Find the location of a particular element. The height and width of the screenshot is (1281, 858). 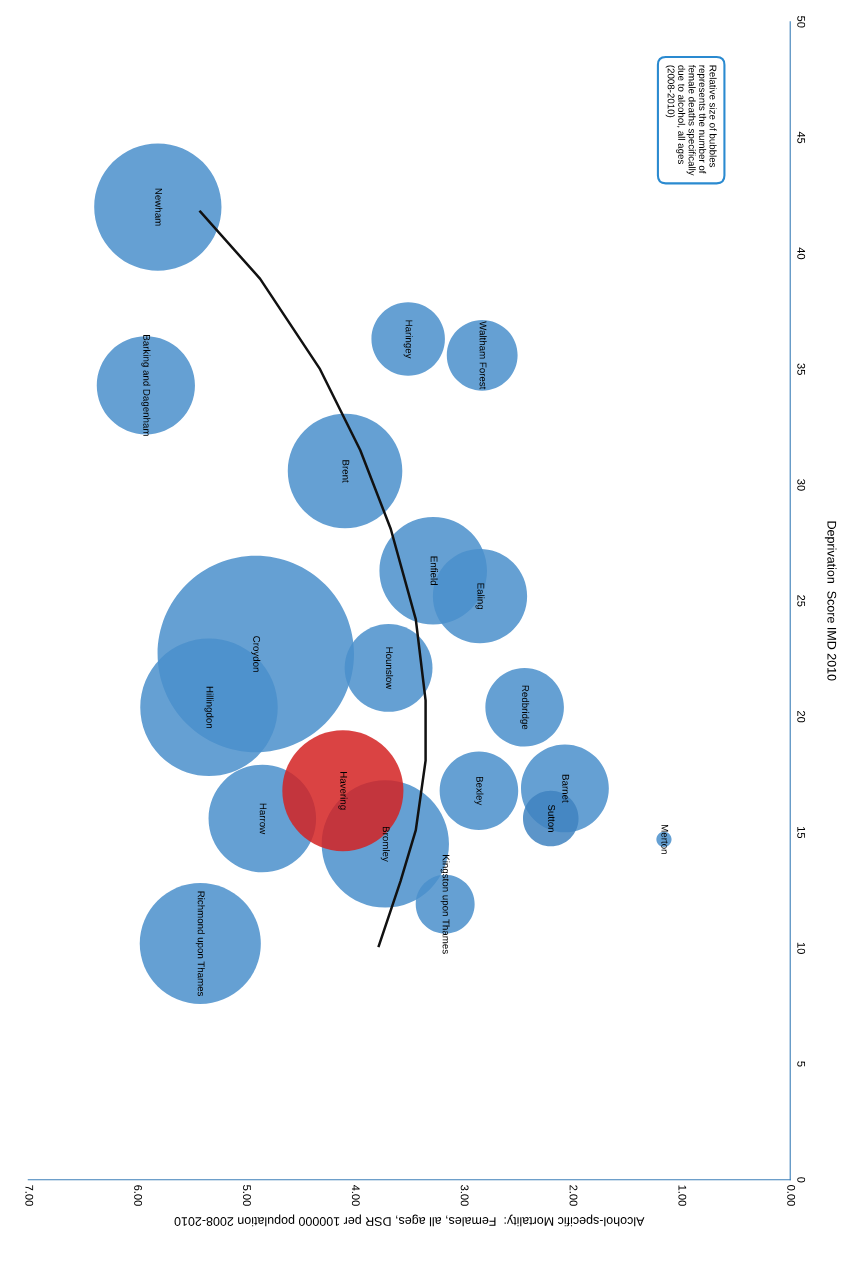

series-label: Haringey is located at coordinates (408, 339).